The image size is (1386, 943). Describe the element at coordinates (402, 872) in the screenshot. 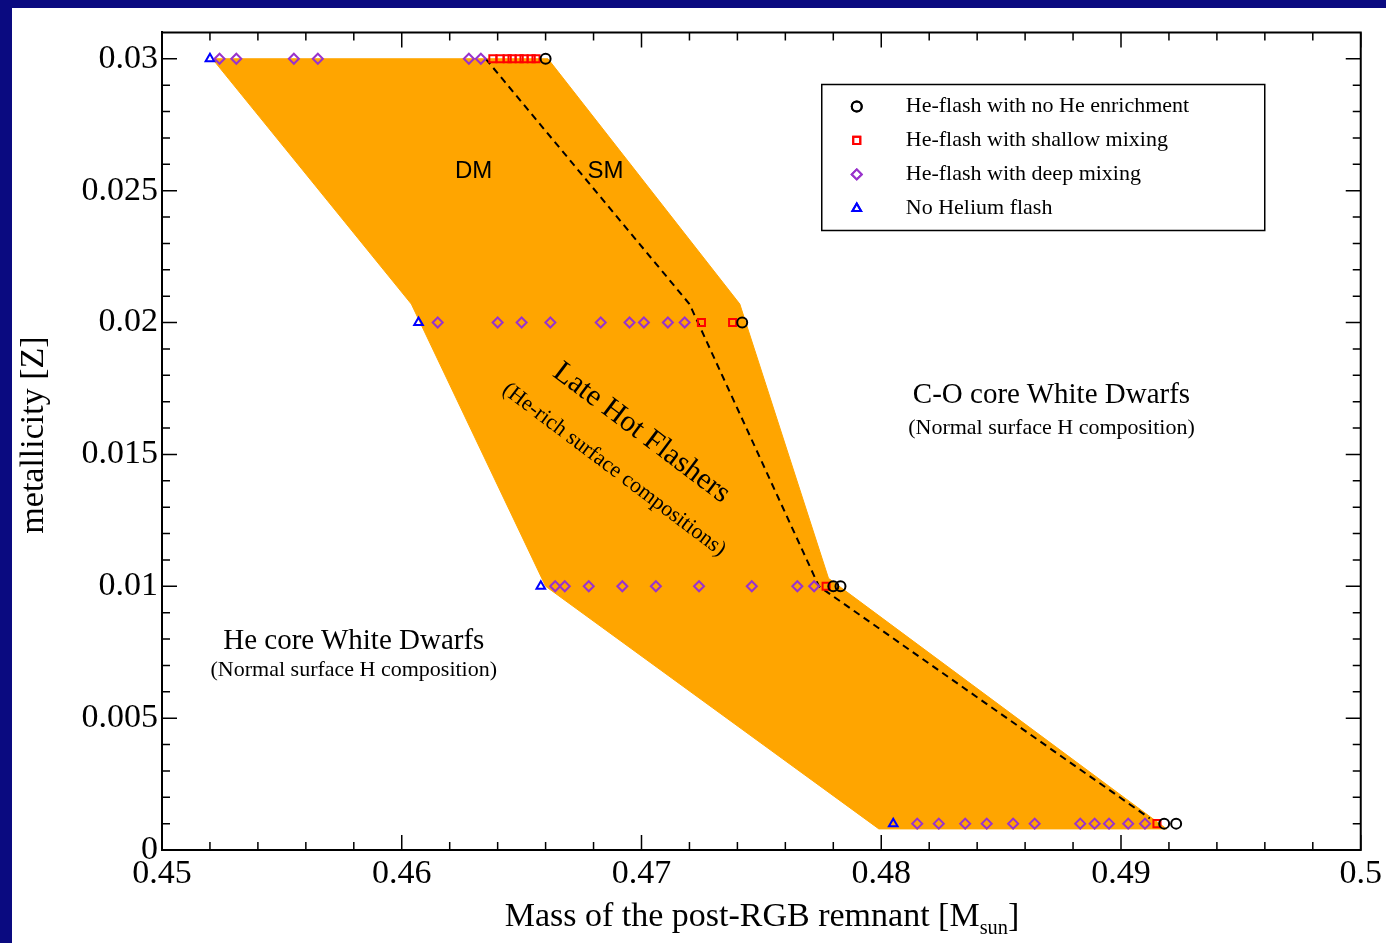

I see `x-tick-label: 0.46` at that location.